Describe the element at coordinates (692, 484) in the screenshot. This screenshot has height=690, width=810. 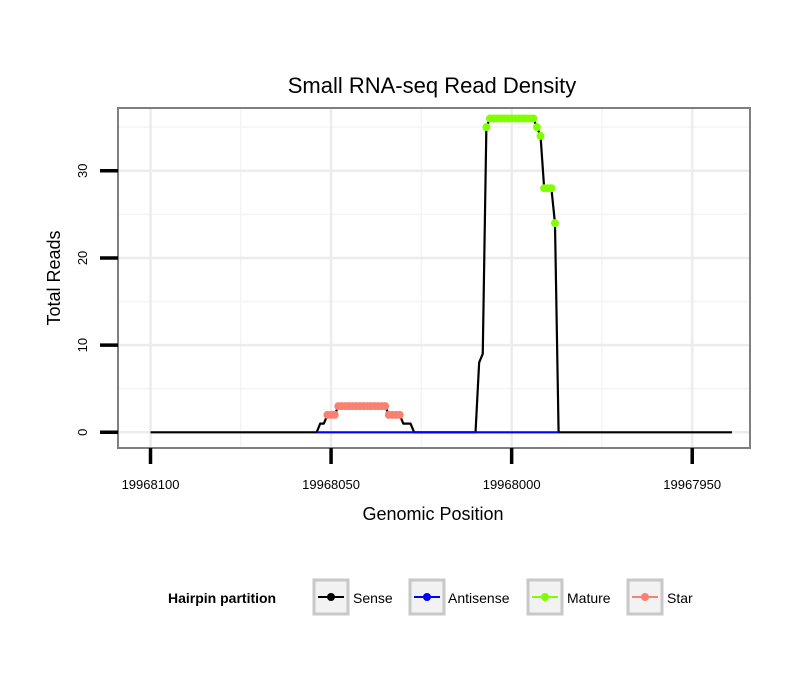
I see `x-tick-label: 19967950` at that location.